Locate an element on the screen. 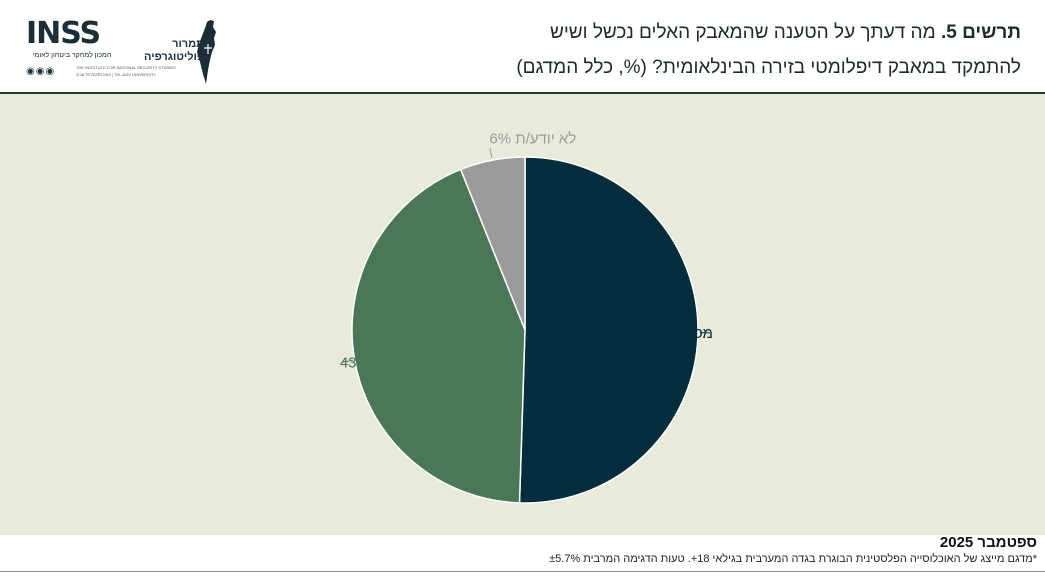 This screenshot has width=1045, height=577. slice-label-2: לא יודע/ת 6% is located at coordinates (532, 138).